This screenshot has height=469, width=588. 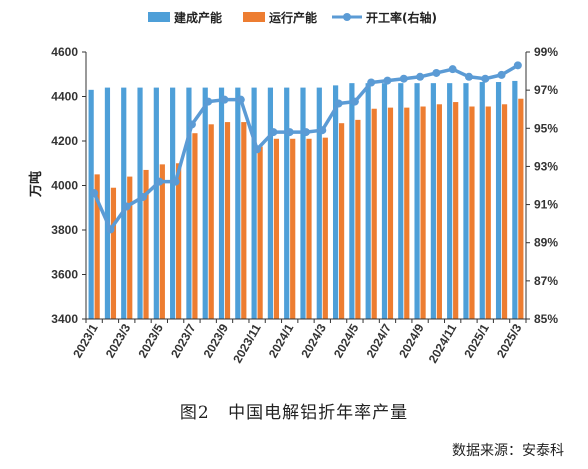 What do you see at coordinates (306, 132) in the screenshot?
I see `point-utilization-2024/2` at bounding box center [306, 132].